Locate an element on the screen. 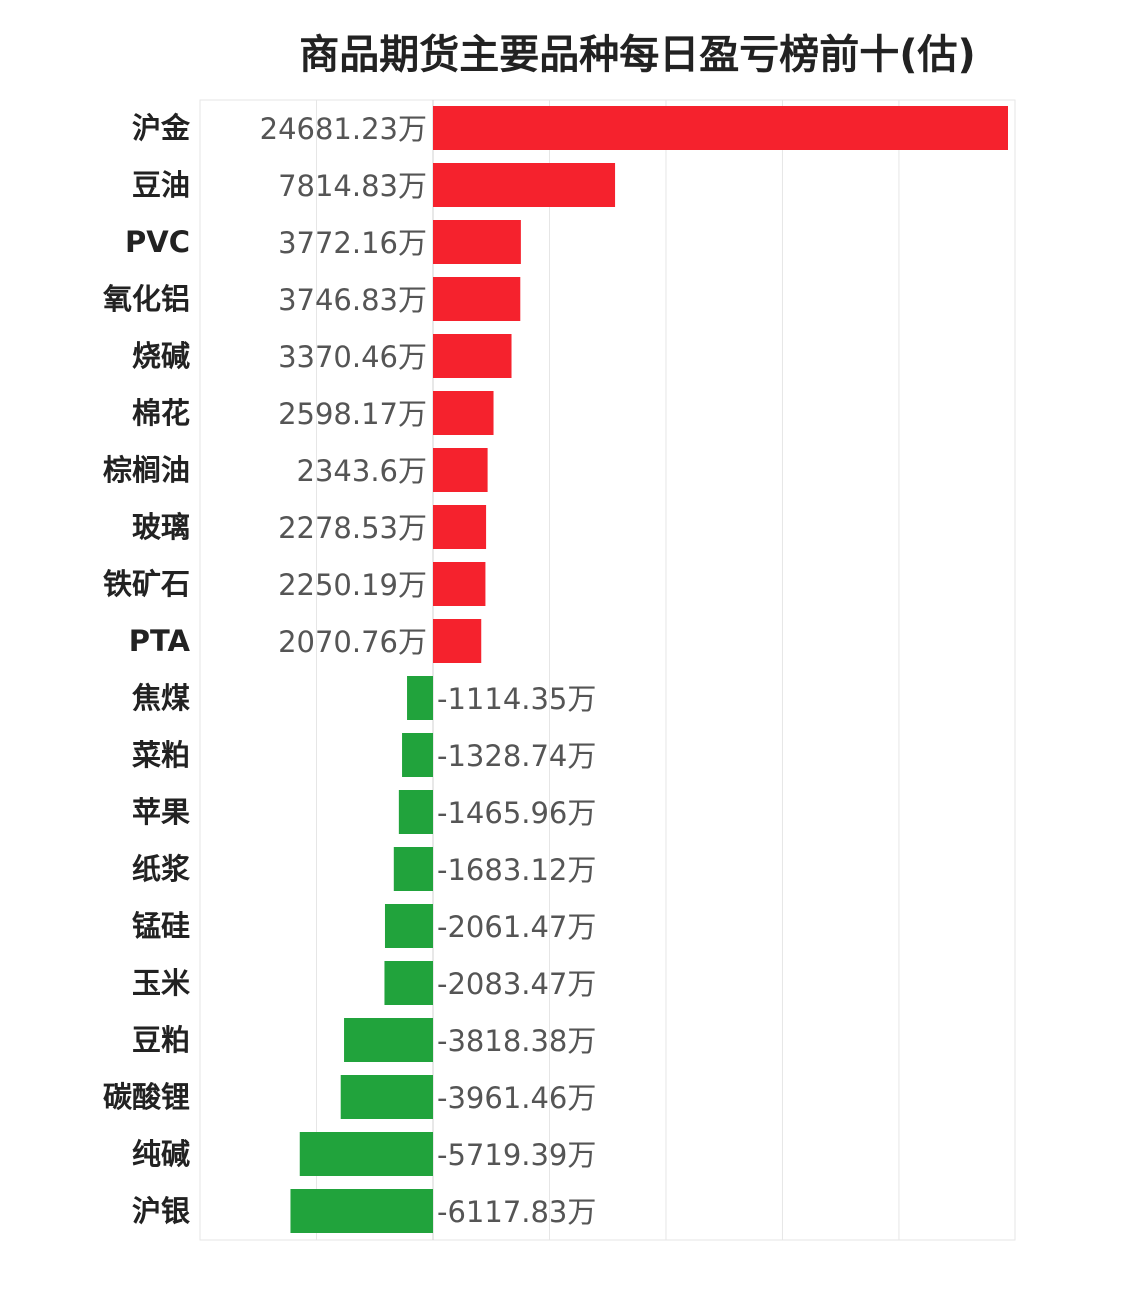 This screenshot has width=1127, height=1300. value-label: 2343.6万 is located at coordinates (362, 471).